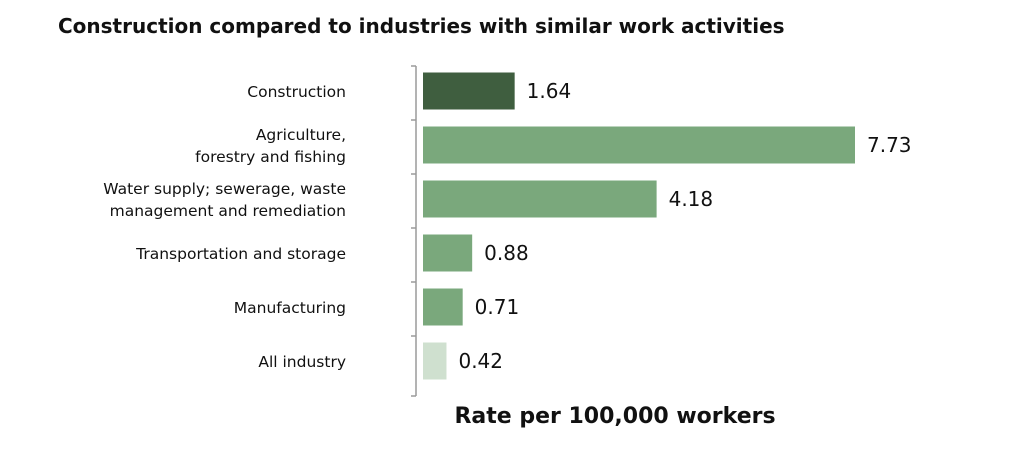  I want to click on category-label-line: All industry, so click(302, 362).